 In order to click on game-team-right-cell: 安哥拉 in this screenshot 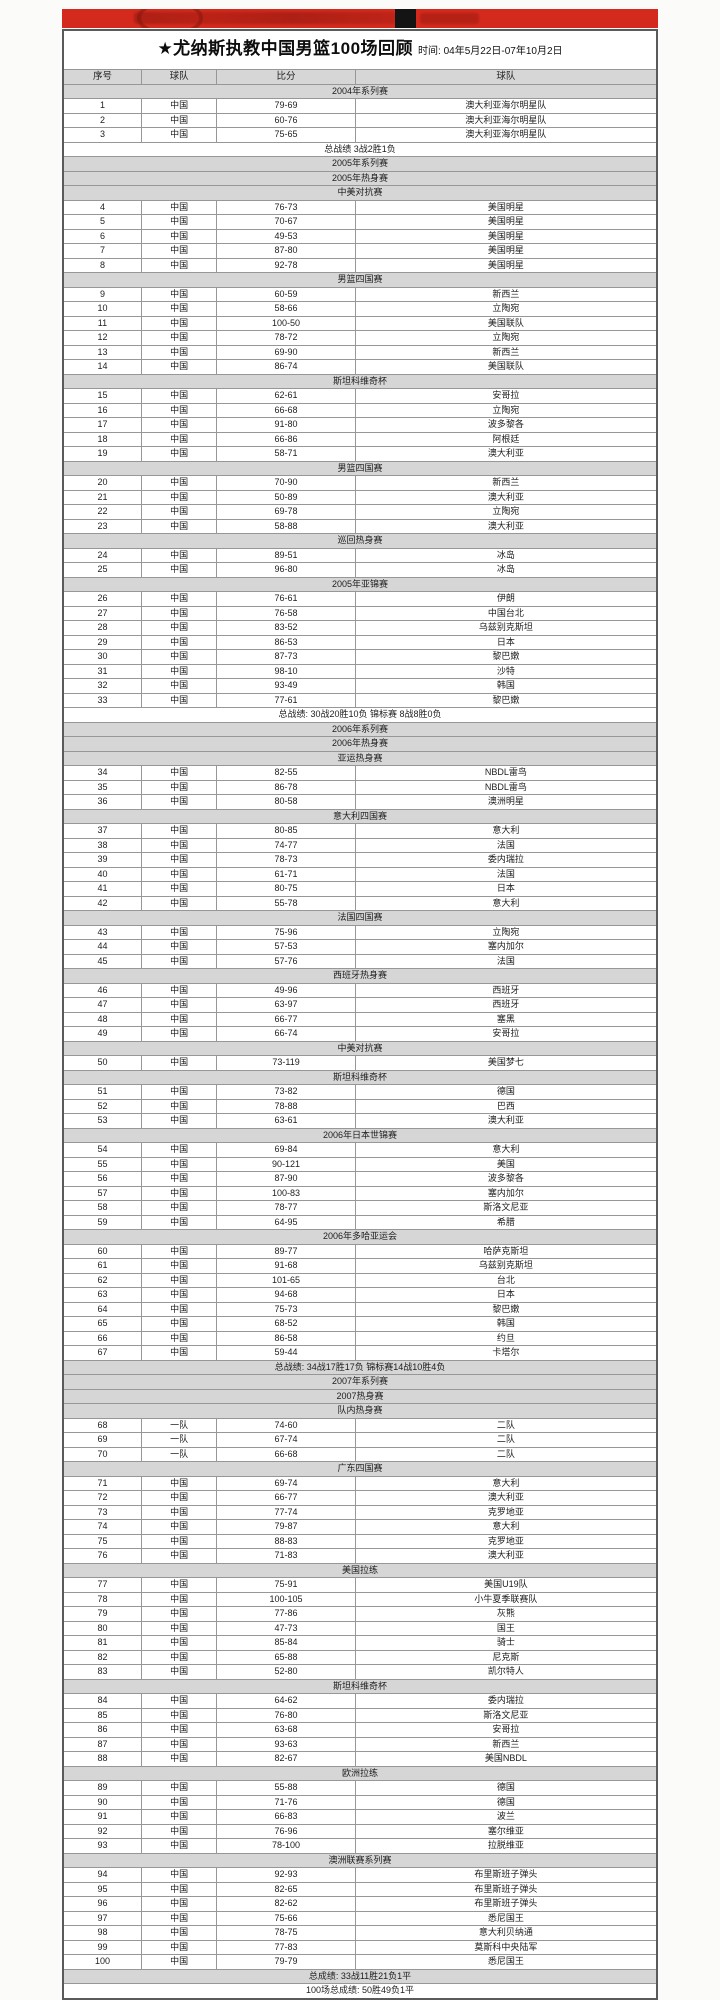, I will do `click(506, 396)`.